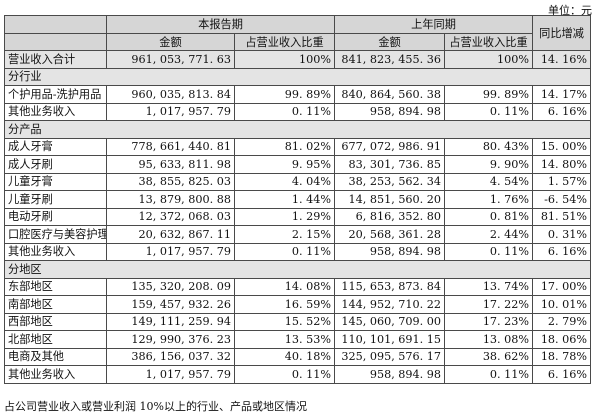 The width and height of the screenshot is (600, 416). Describe the element at coordinates (170, 234) in the screenshot. I see `current-amount: 20, 632, 867. 11` at that location.